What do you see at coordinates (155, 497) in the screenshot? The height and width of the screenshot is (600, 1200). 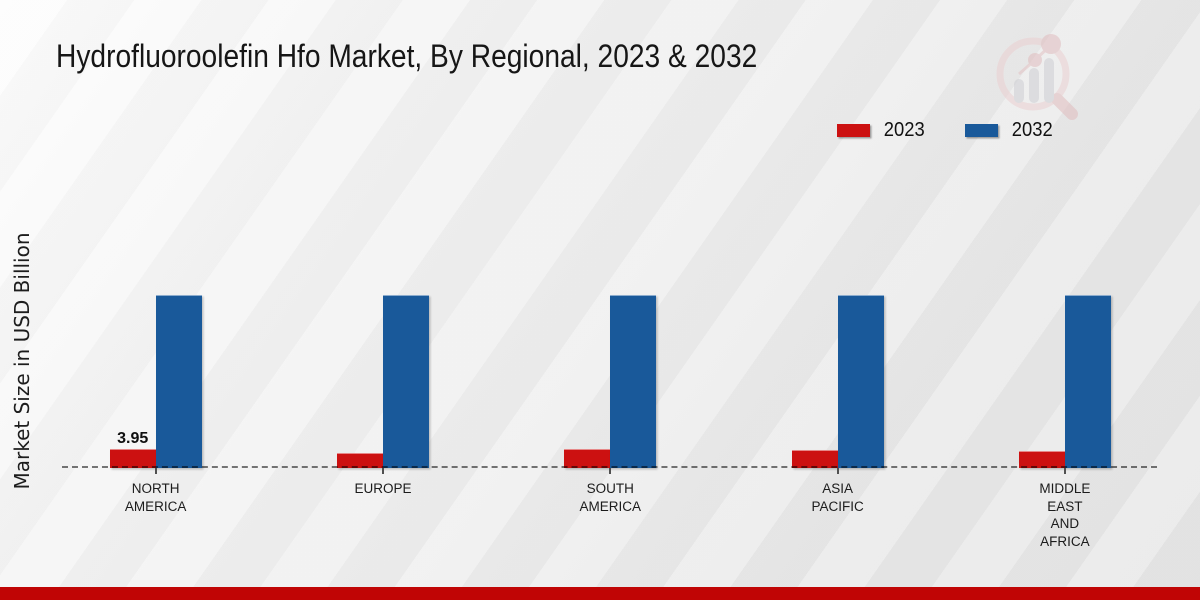 I see `x-tick-label-north-america: NORTH AMERICA` at bounding box center [155, 497].